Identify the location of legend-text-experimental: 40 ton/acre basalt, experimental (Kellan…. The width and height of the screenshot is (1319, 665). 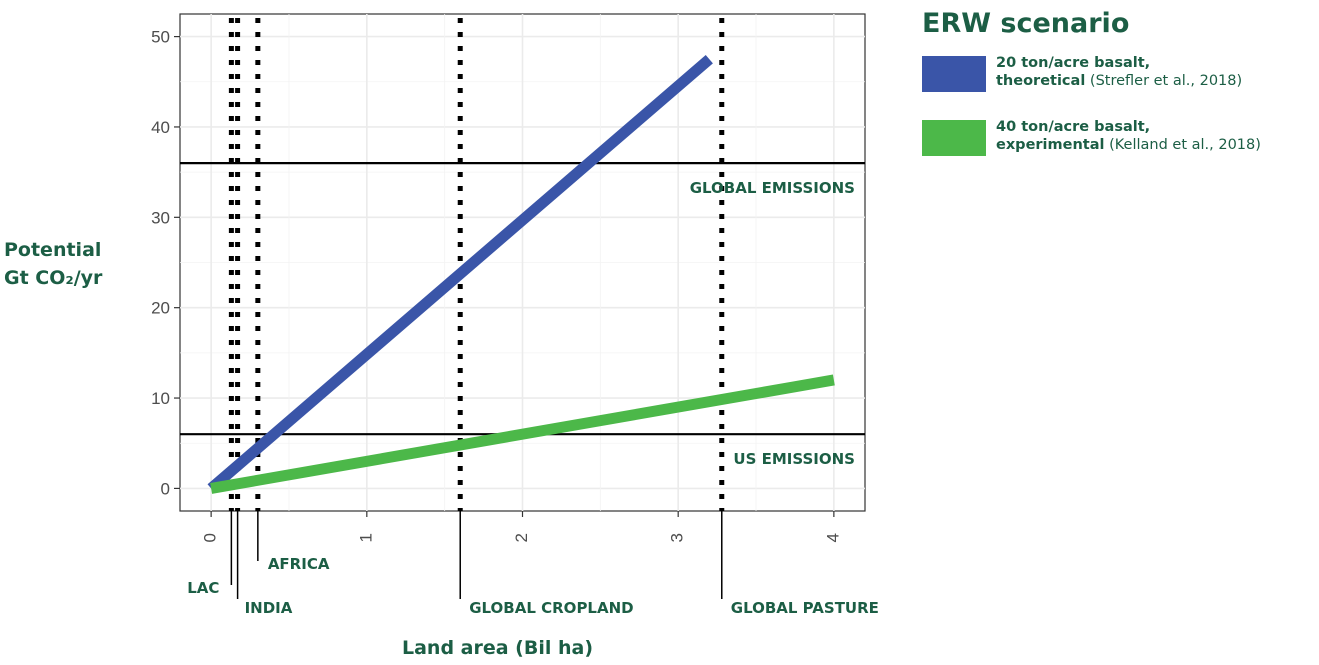
(1128, 136).